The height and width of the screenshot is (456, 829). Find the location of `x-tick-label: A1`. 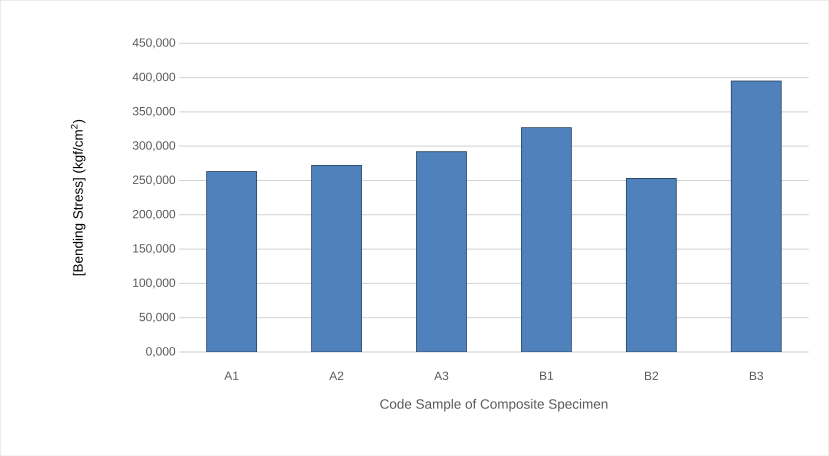

x-tick-label: A1 is located at coordinates (231, 375).